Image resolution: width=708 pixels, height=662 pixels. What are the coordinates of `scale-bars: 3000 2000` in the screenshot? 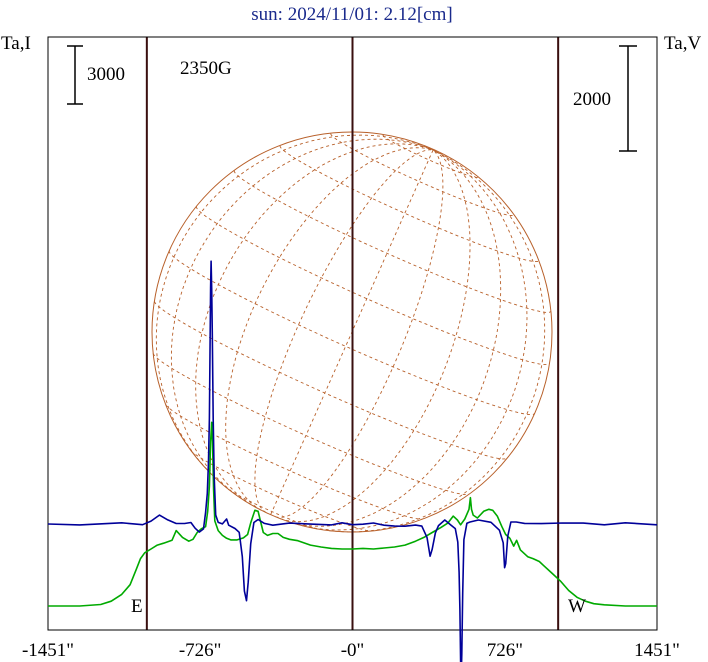 It's located at (352, 98).